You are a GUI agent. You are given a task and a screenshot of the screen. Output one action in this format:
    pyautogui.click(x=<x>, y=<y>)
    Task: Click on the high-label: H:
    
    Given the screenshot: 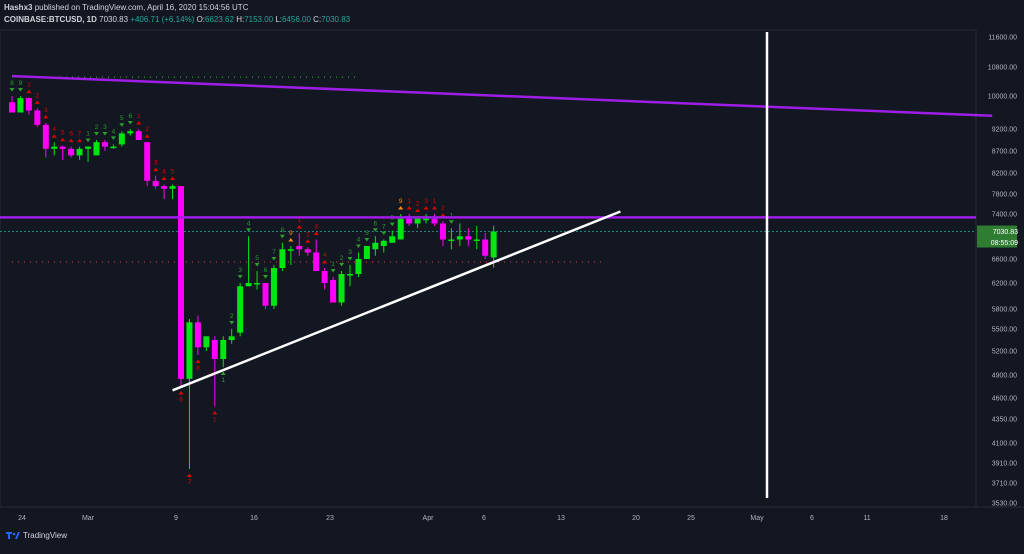 What is the action you would take?
    pyautogui.click(x=240, y=19)
    